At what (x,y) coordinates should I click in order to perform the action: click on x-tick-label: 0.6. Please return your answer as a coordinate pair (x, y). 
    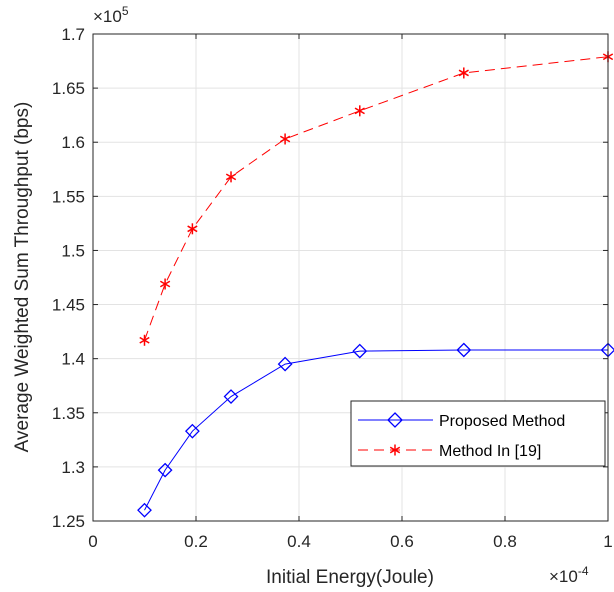
    Looking at the image, I should click on (402, 541).